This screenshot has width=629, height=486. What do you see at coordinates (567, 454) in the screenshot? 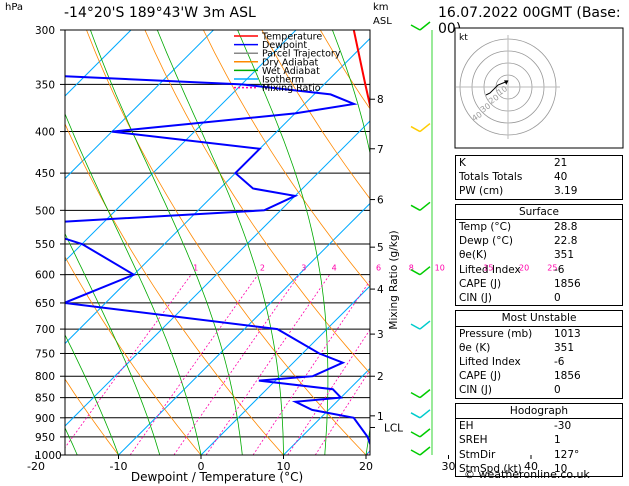
I see `hodo-value: 127°` at bounding box center [567, 454].